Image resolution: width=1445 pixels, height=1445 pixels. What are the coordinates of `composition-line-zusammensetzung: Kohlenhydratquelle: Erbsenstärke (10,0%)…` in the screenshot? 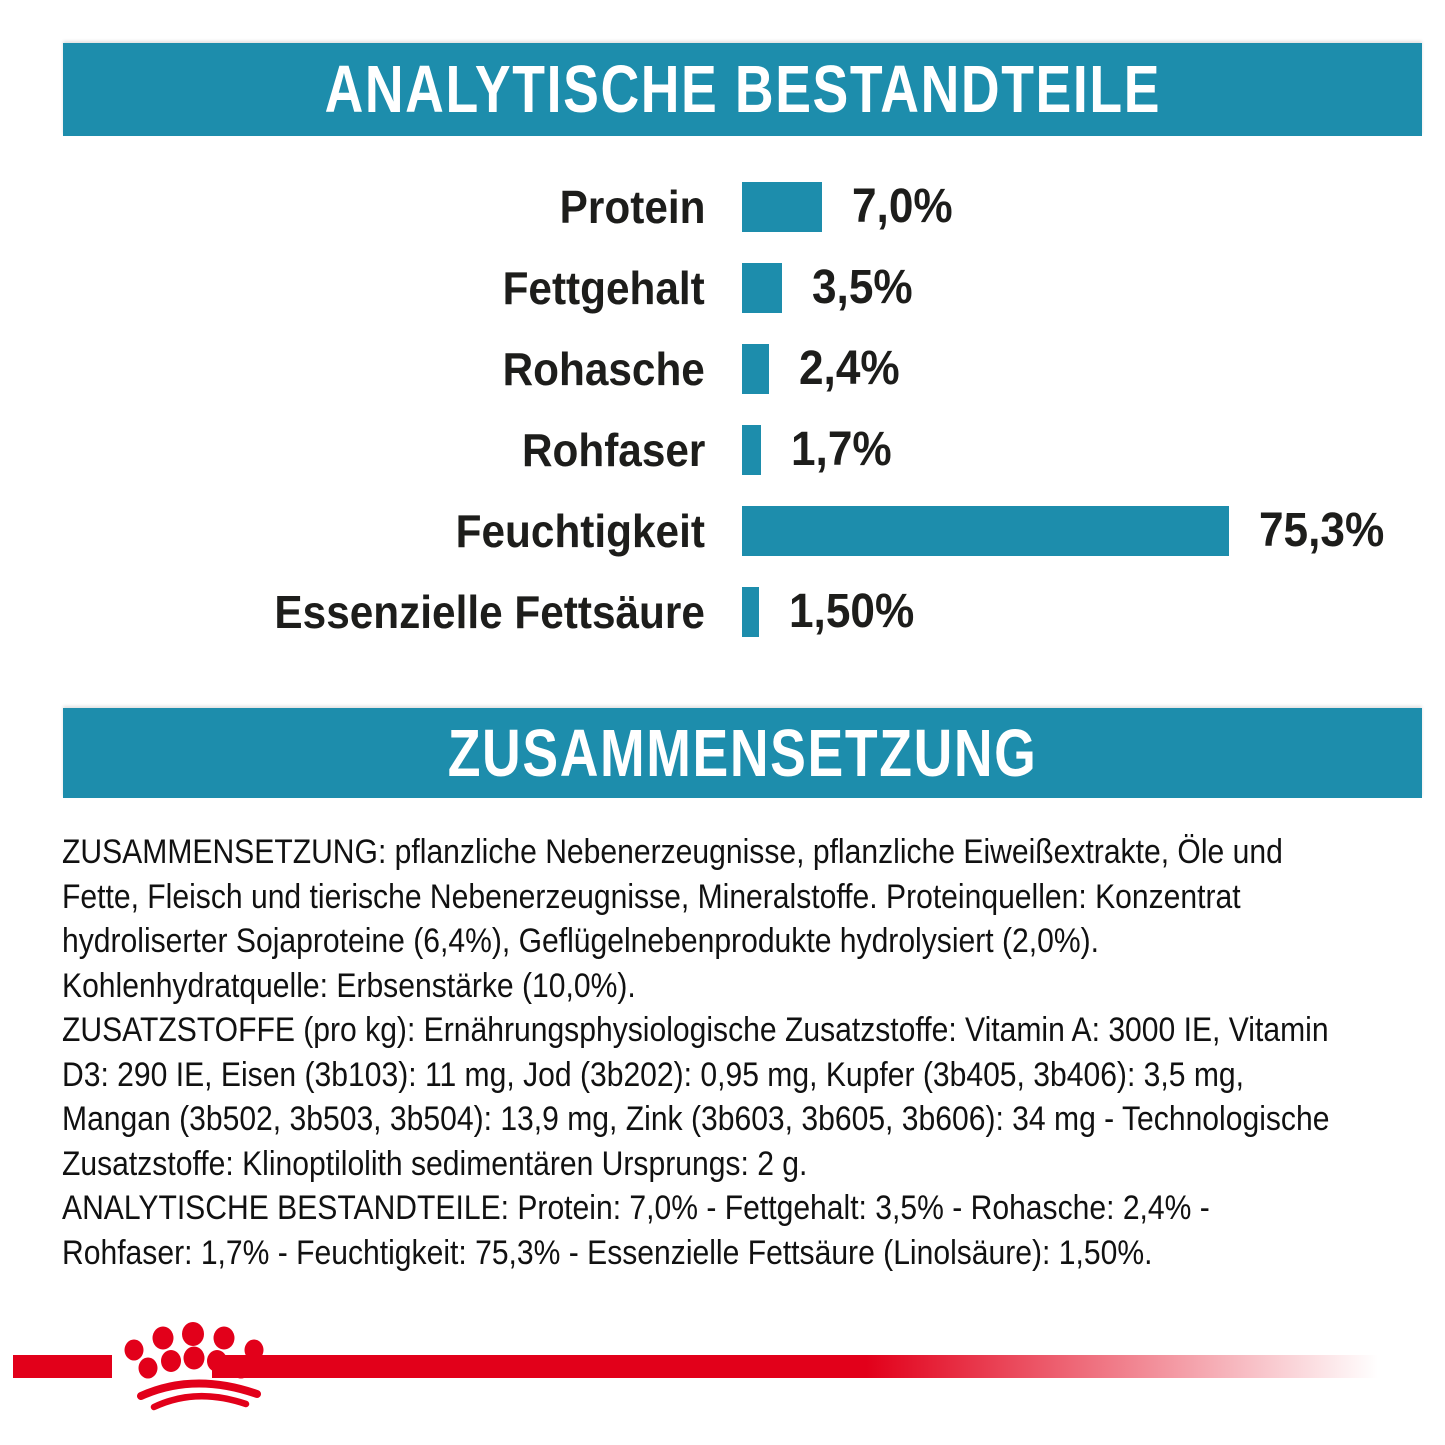 It's located at (349, 985).